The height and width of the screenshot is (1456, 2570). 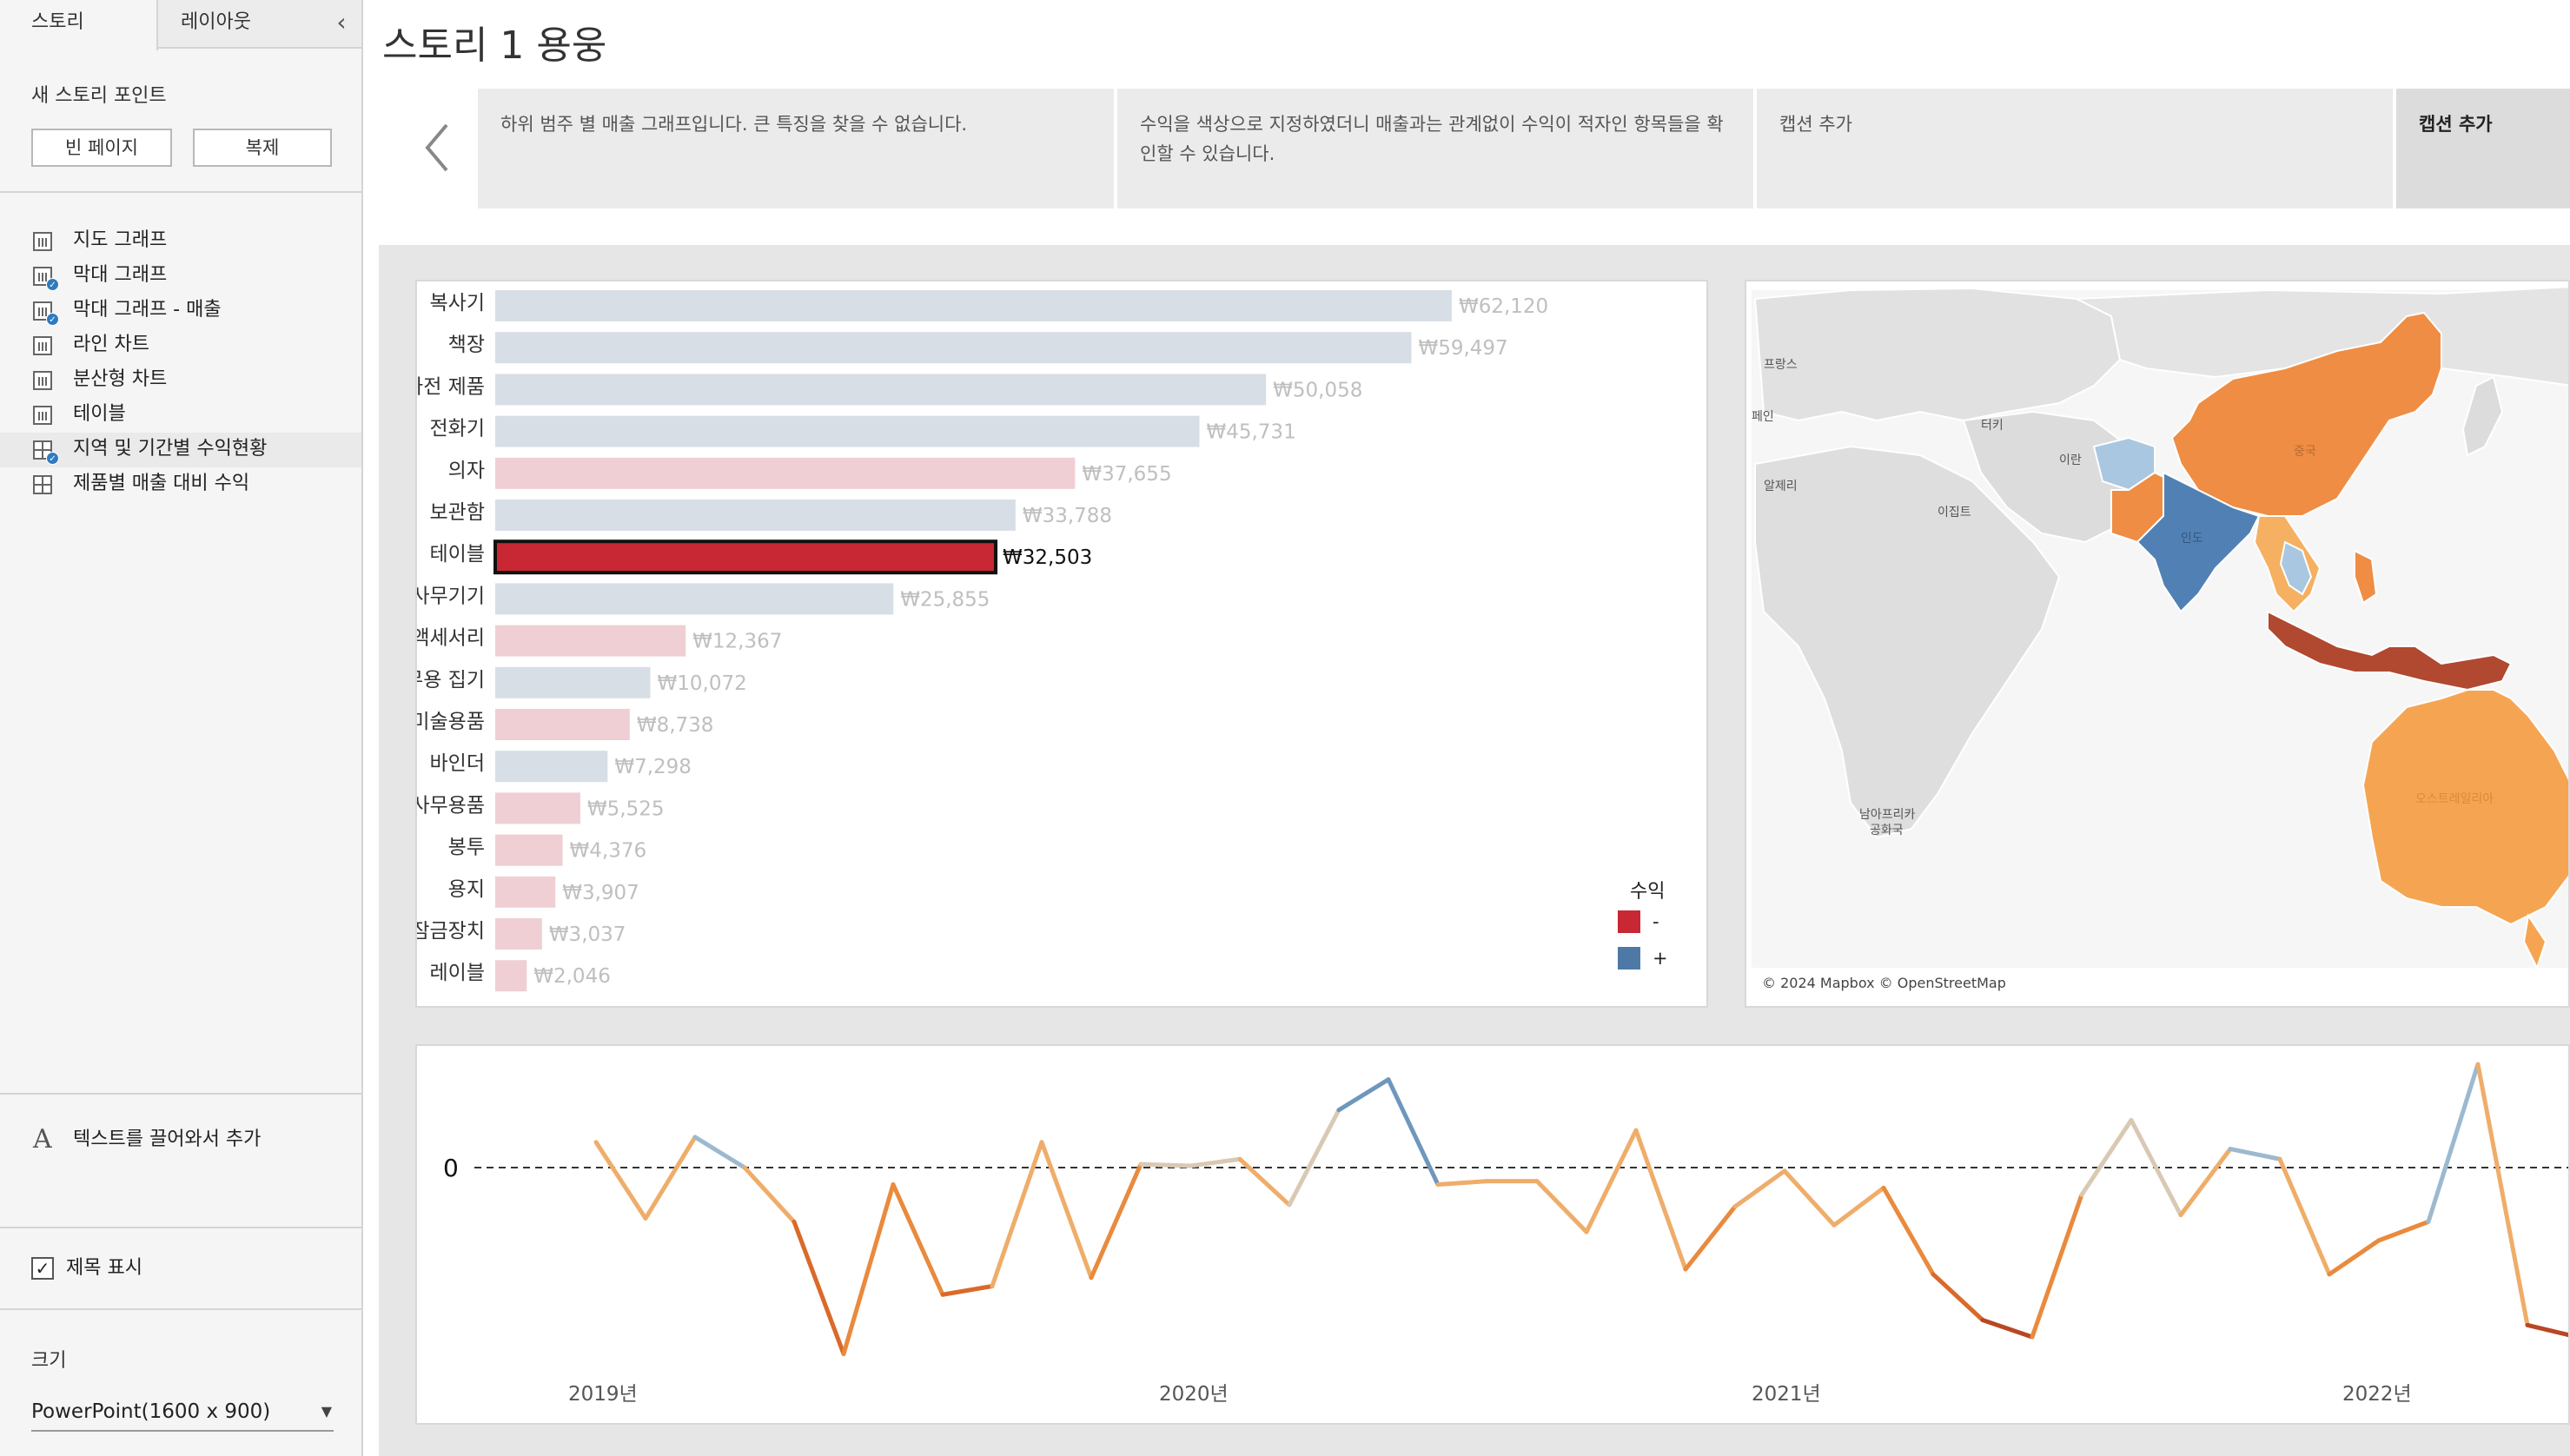 I want to click on sheet-item: 제품별 매출 대비 수익, so click(x=180, y=484).